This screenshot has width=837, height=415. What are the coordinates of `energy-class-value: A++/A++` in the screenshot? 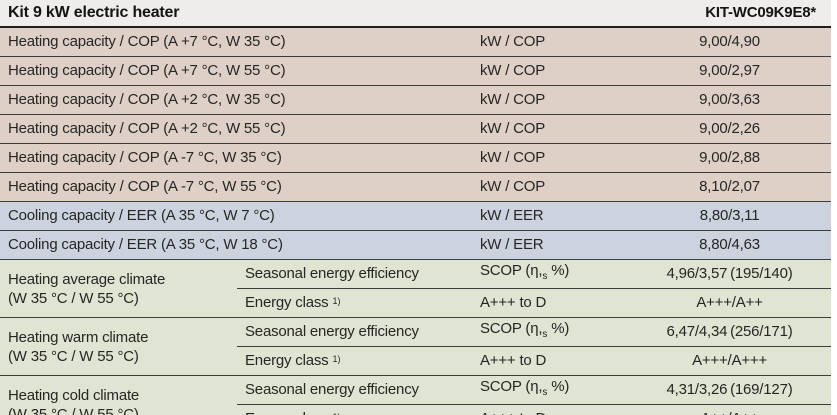 It's located at (730, 409).